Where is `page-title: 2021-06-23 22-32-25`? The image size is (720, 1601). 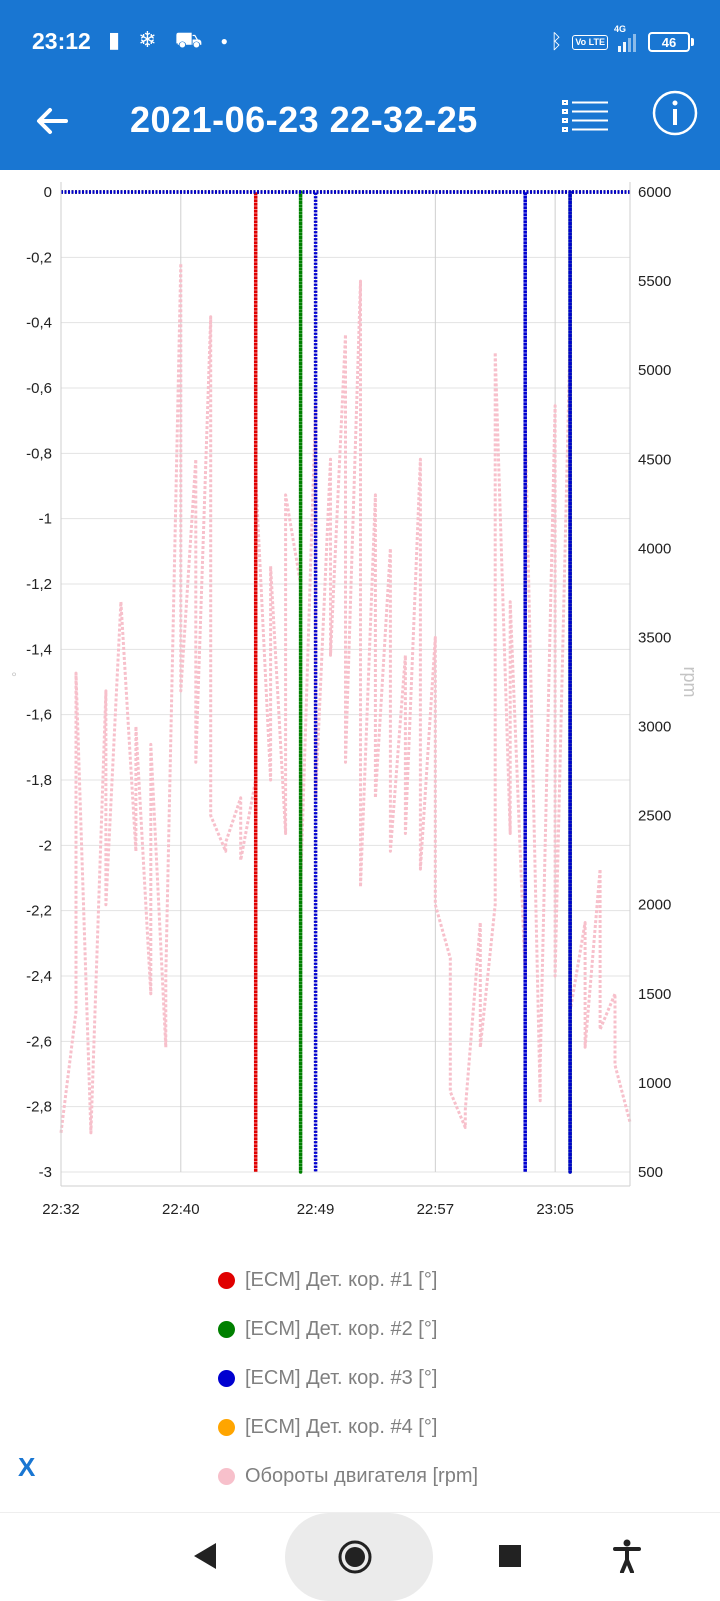
page-title: 2021-06-23 22-32-25 is located at coordinates (304, 119).